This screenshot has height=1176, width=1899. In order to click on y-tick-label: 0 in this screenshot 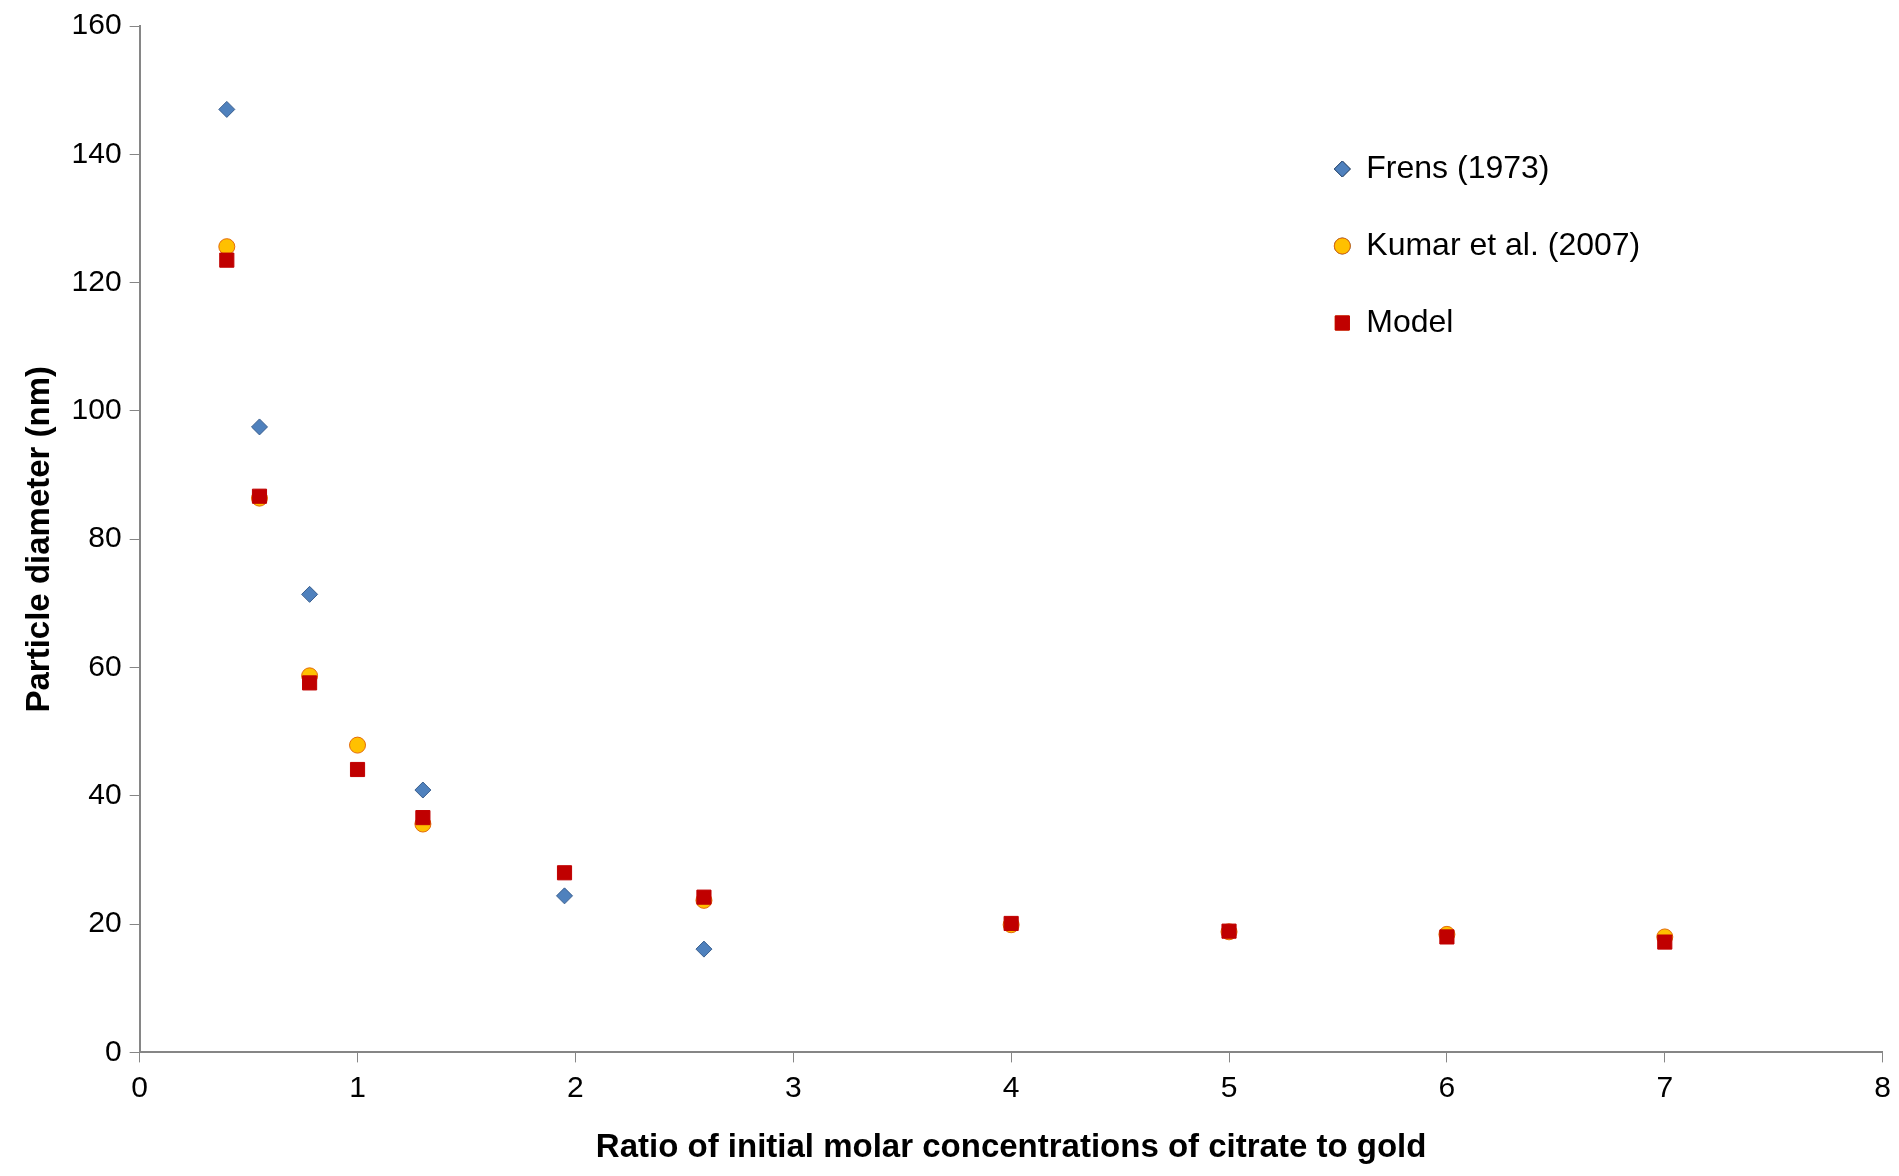, I will do `click(113, 1050)`.